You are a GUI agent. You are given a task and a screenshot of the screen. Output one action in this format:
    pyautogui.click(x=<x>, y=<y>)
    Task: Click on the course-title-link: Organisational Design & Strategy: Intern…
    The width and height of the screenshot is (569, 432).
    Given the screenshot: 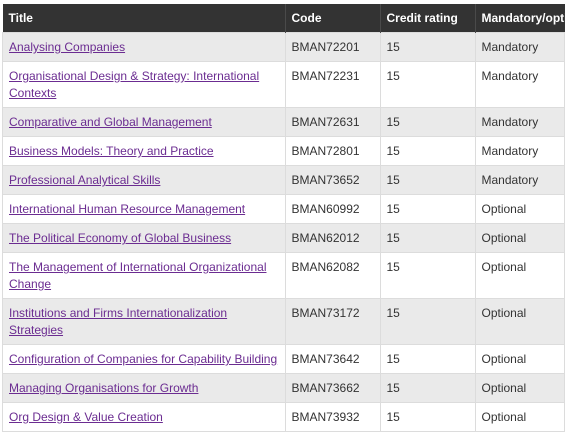 What is the action you would take?
    pyautogui.click(x=134, y=84)
    